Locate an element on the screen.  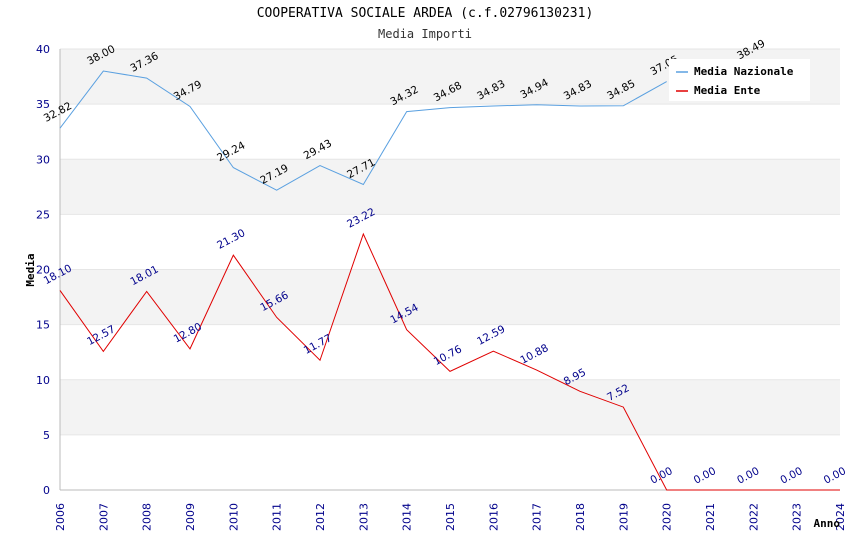
data-label-ente: 11.77 is located at coordinates (318, 344).